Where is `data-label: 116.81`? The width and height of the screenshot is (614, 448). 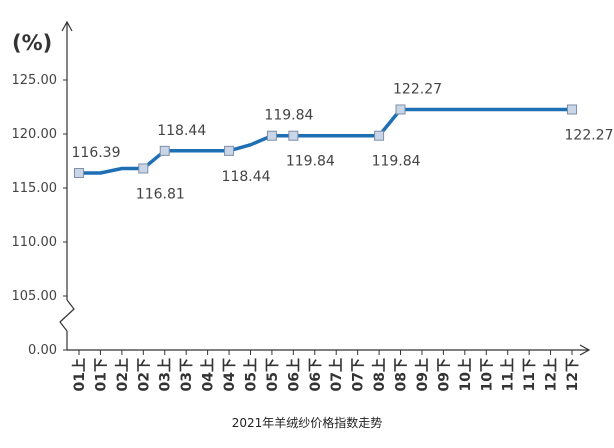
data-label: 116.81 is located at coordinates (160, 194).